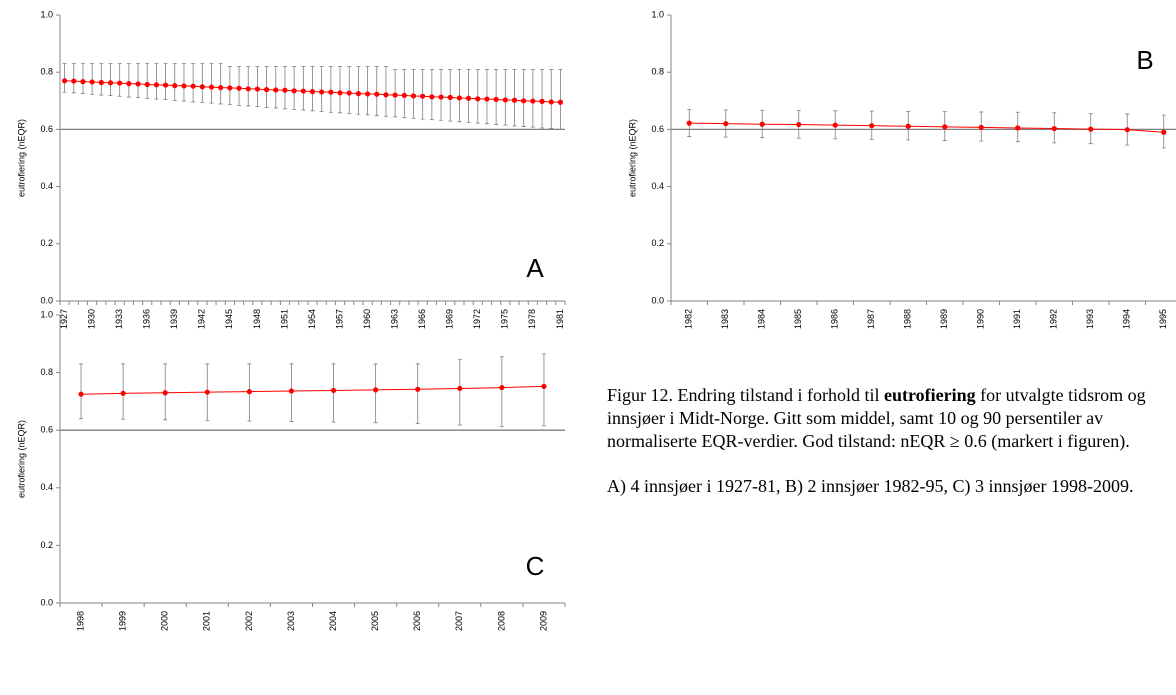 This screenshot has width=1176, height=695. I want to click on x-tick-label: 1945, so click(229, 319).